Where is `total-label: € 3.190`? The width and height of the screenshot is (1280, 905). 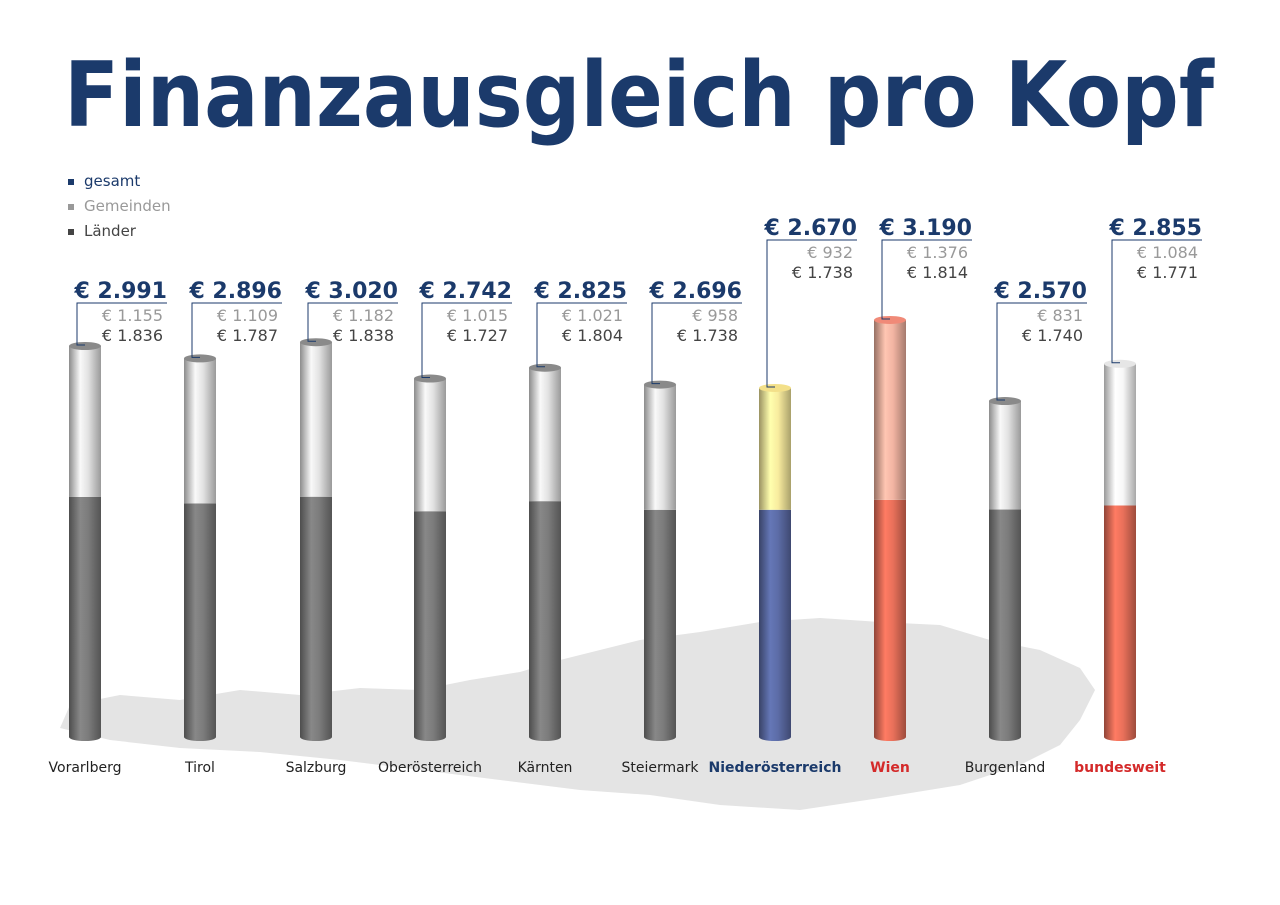 total-label: € 3.190 is located at coordinates (925, 228).